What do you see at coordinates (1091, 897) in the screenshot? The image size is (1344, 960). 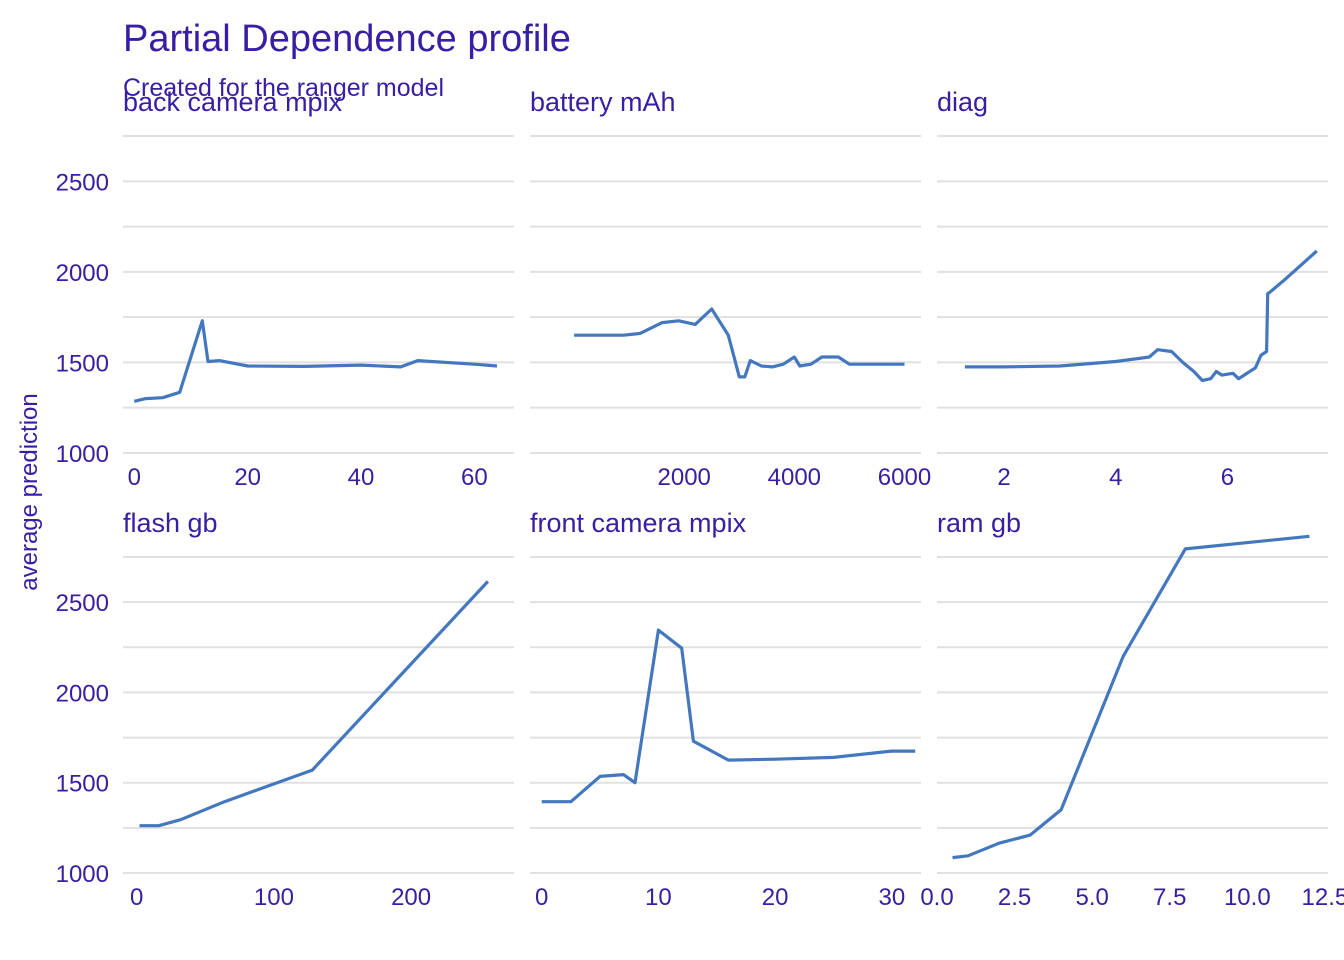 I see `x-tick-label: 5.0` at bounding box center [1091, 897].